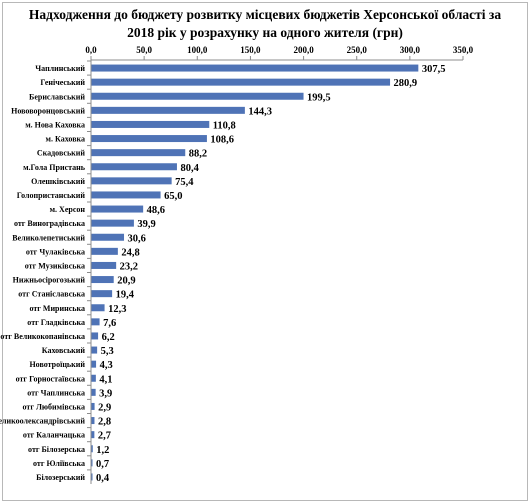  I want to click on category-label: отг Білозерська, so click(56, 449).